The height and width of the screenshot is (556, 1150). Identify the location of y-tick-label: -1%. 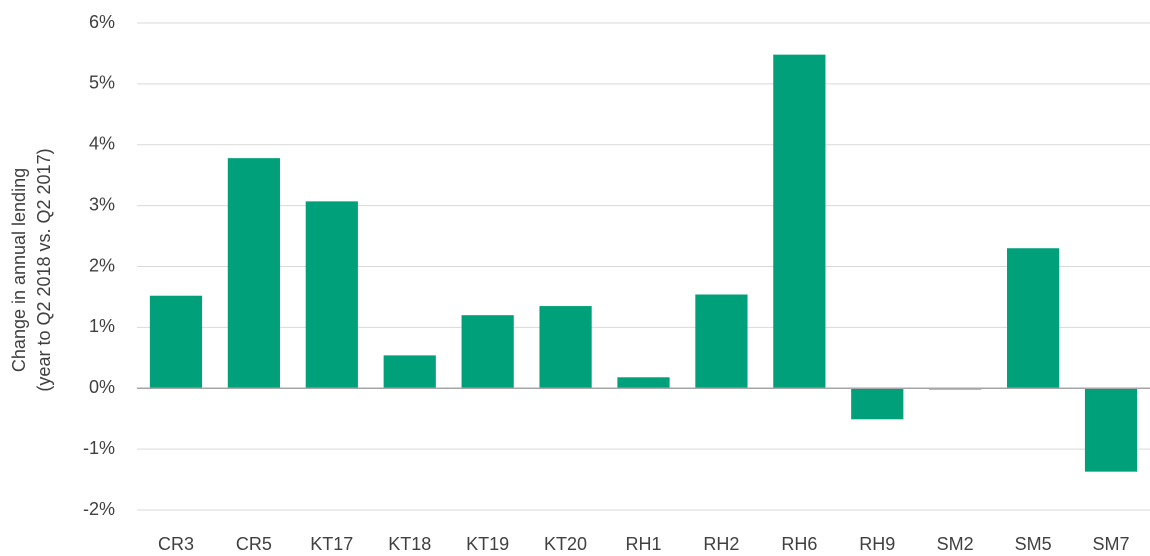
(99, 448).